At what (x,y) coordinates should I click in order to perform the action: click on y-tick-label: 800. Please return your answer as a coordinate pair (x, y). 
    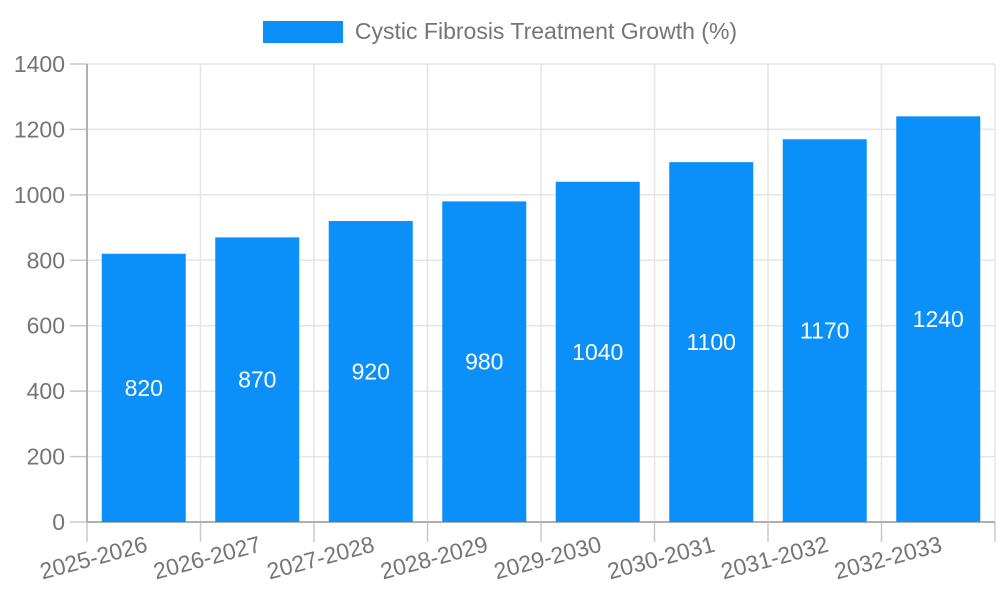
    Looking at the image, I should click on (46, 260).